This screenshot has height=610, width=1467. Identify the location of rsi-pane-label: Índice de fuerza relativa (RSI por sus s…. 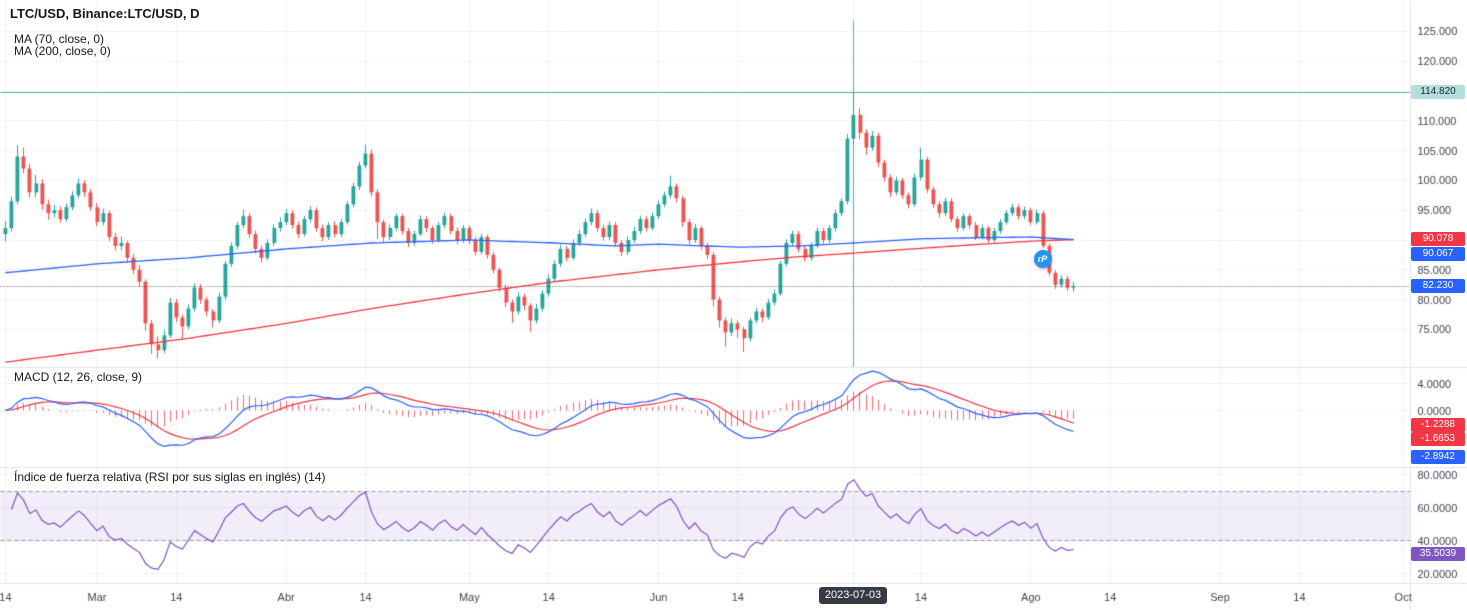
(170, 477).